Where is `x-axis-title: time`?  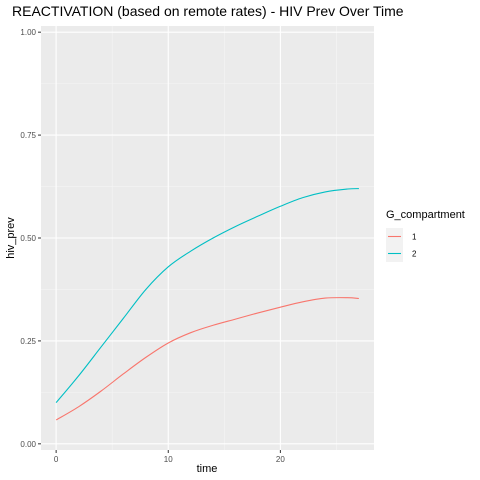 x-axis-title: time is located at coordinates (207, 469).